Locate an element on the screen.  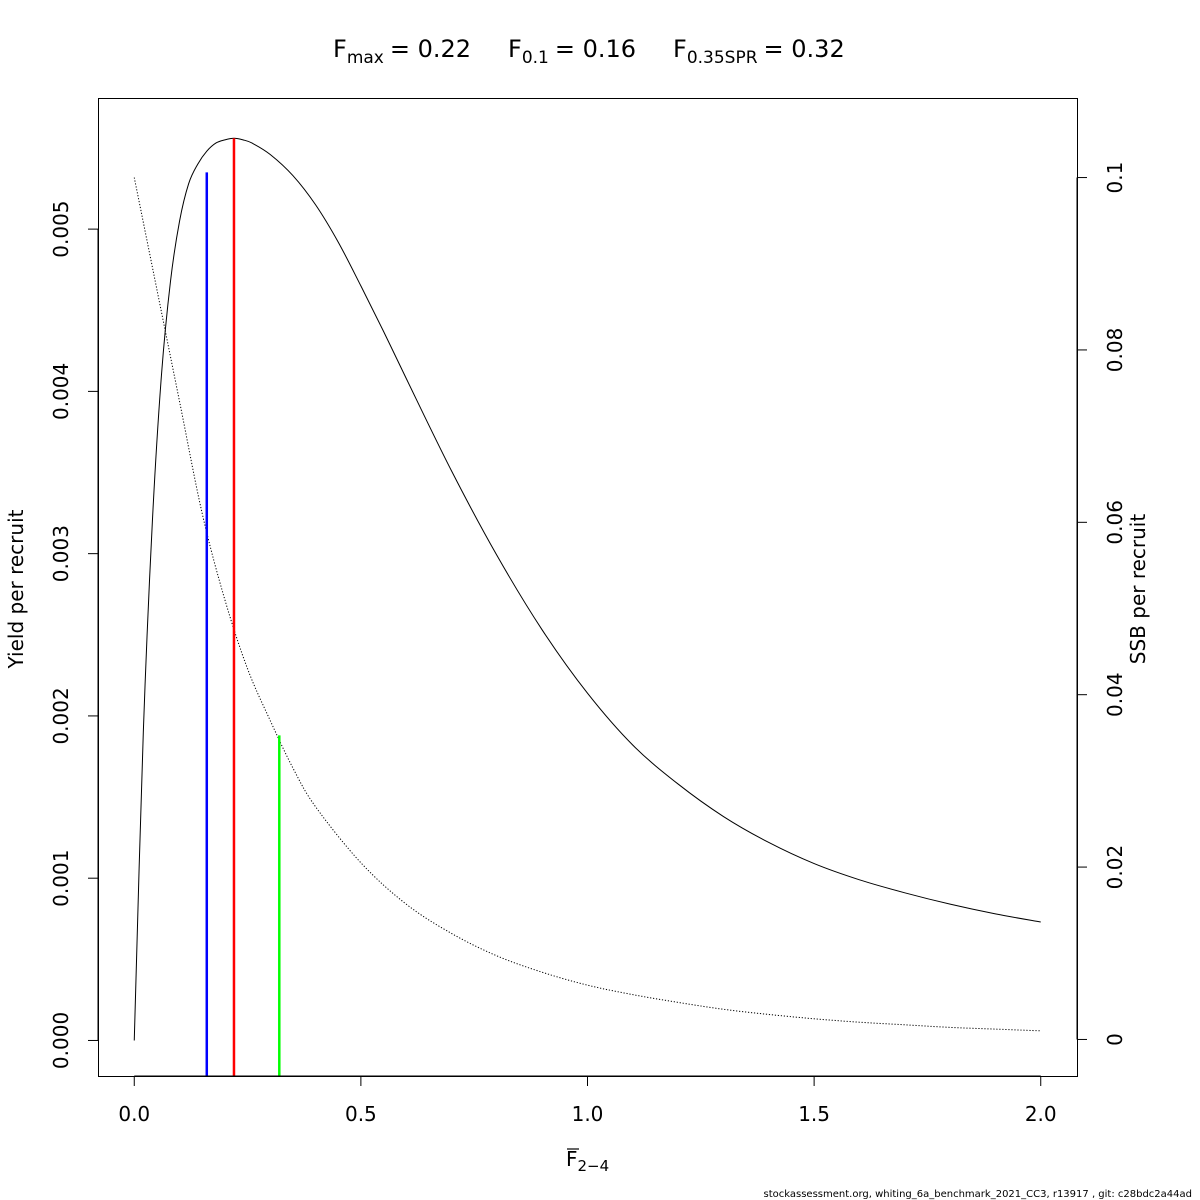
x-tick-label: 1.0 is located at coordinates (588, 1114).